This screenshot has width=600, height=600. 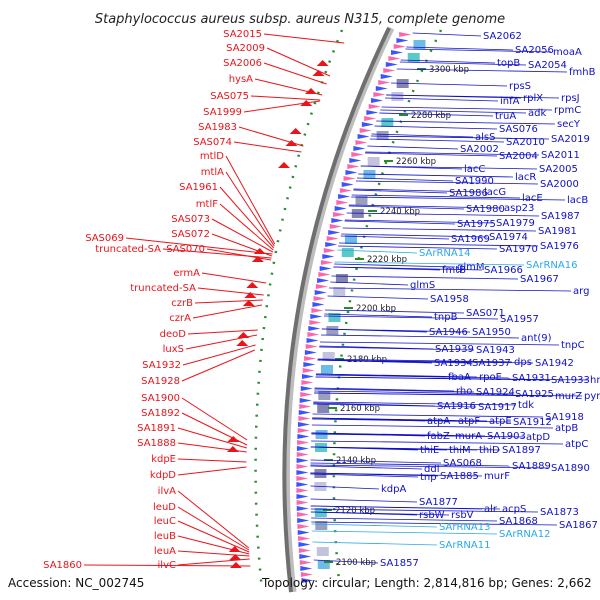 What do you see at coordinates (564, 417) in the screenshot?
I see `reverse-gene-name: SA1918` at bounding box center [564, 417].